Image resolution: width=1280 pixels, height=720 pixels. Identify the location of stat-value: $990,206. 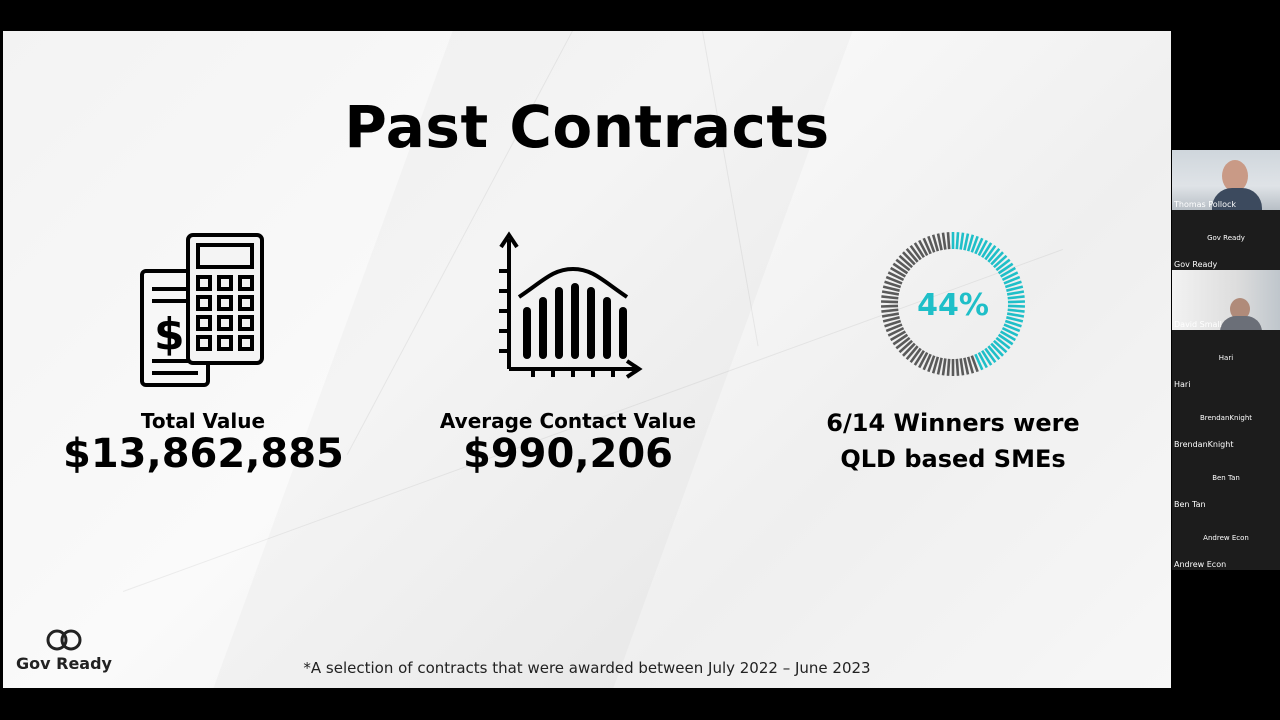
(568, 454).